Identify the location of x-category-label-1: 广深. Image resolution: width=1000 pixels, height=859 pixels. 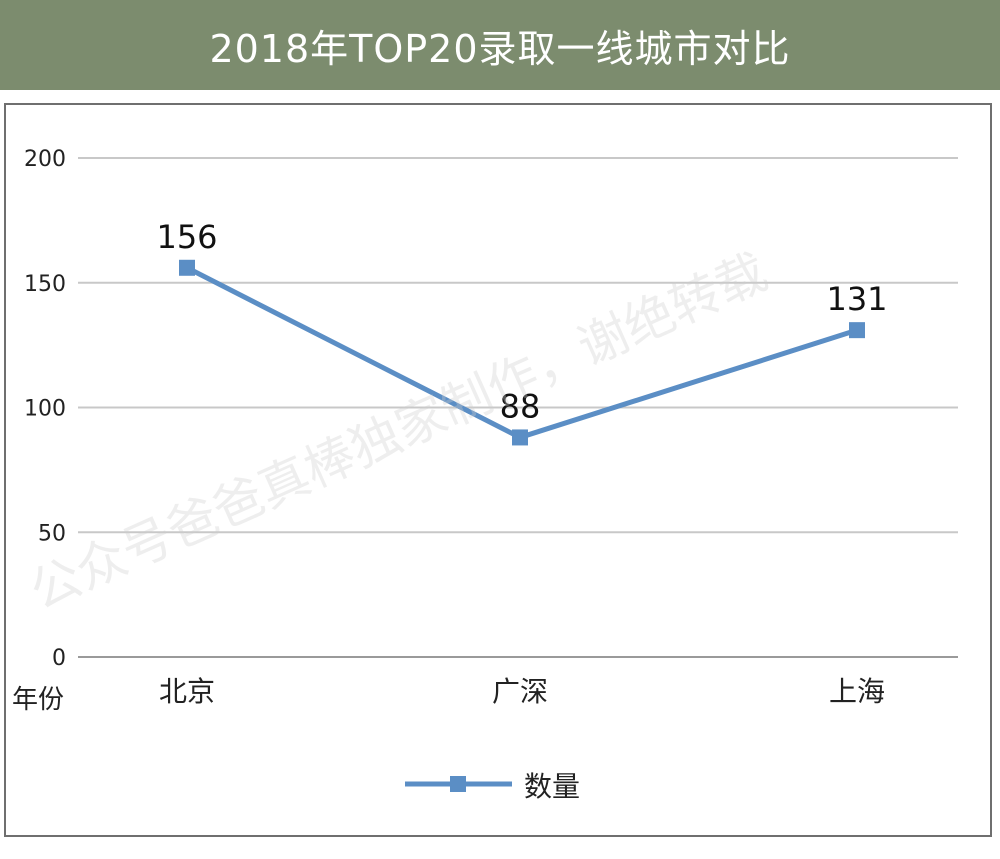
(520, 691).